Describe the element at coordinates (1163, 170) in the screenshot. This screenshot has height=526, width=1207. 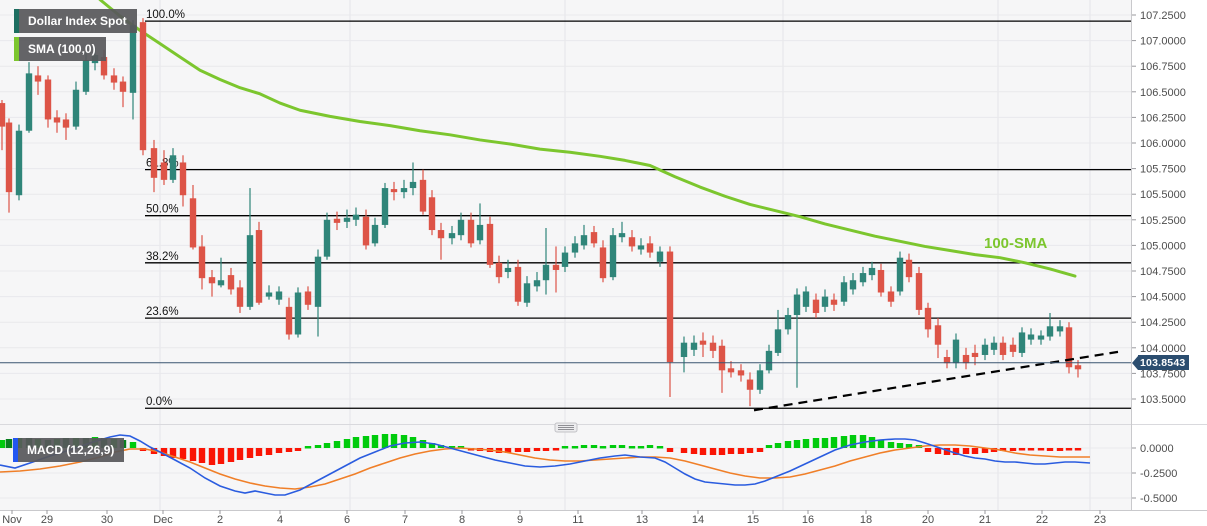
I see `price-axis-label: 105.7500` at that location.